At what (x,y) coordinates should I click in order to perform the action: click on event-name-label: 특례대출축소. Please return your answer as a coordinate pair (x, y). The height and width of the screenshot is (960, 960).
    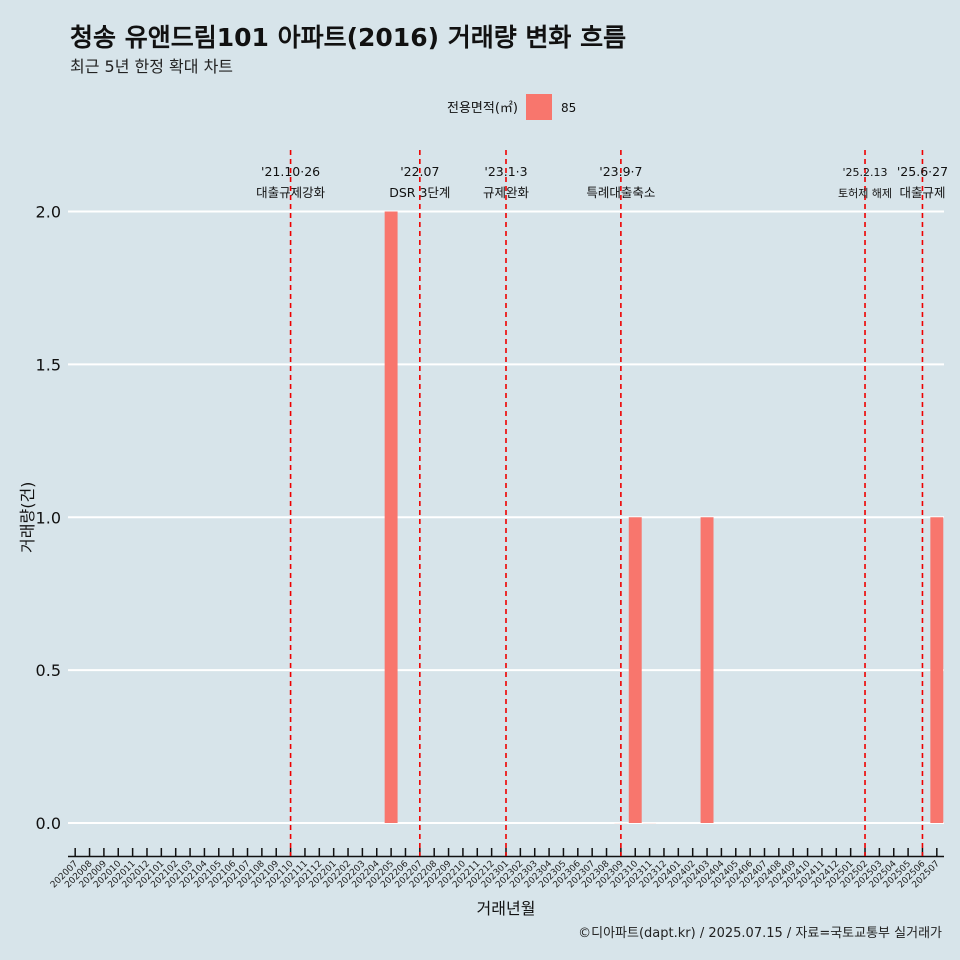
    Looking at the image, I should click on (620, 192).